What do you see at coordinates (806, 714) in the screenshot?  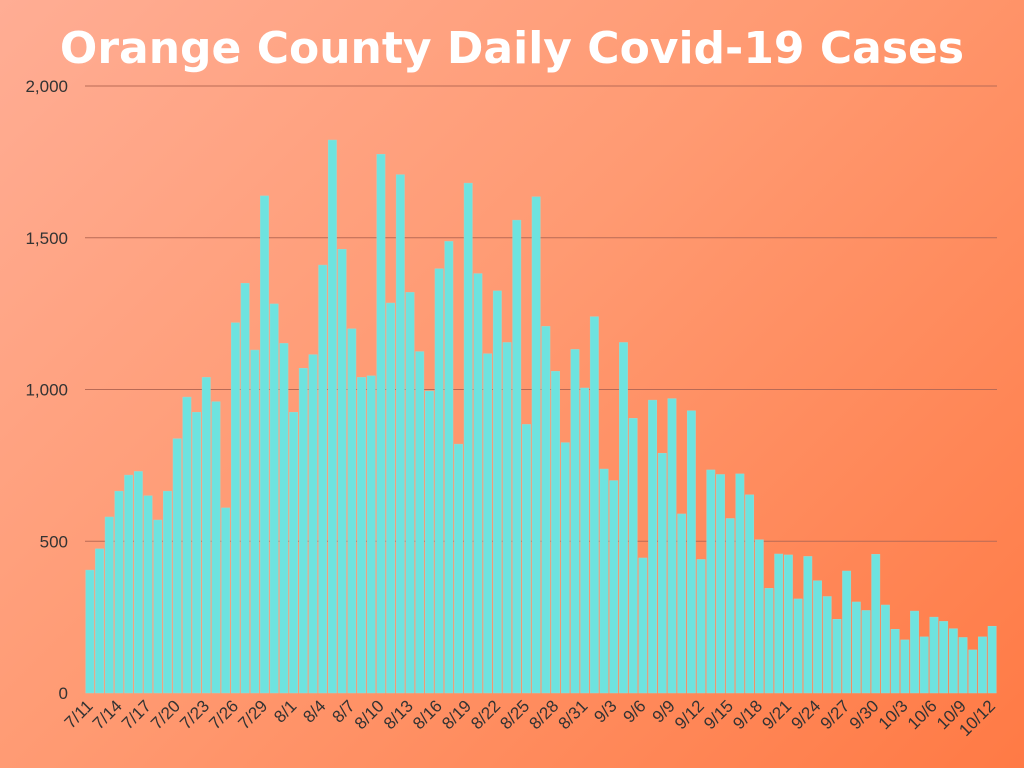 I see `x-tick-label: 9/24` at bounding box center [806, 714].